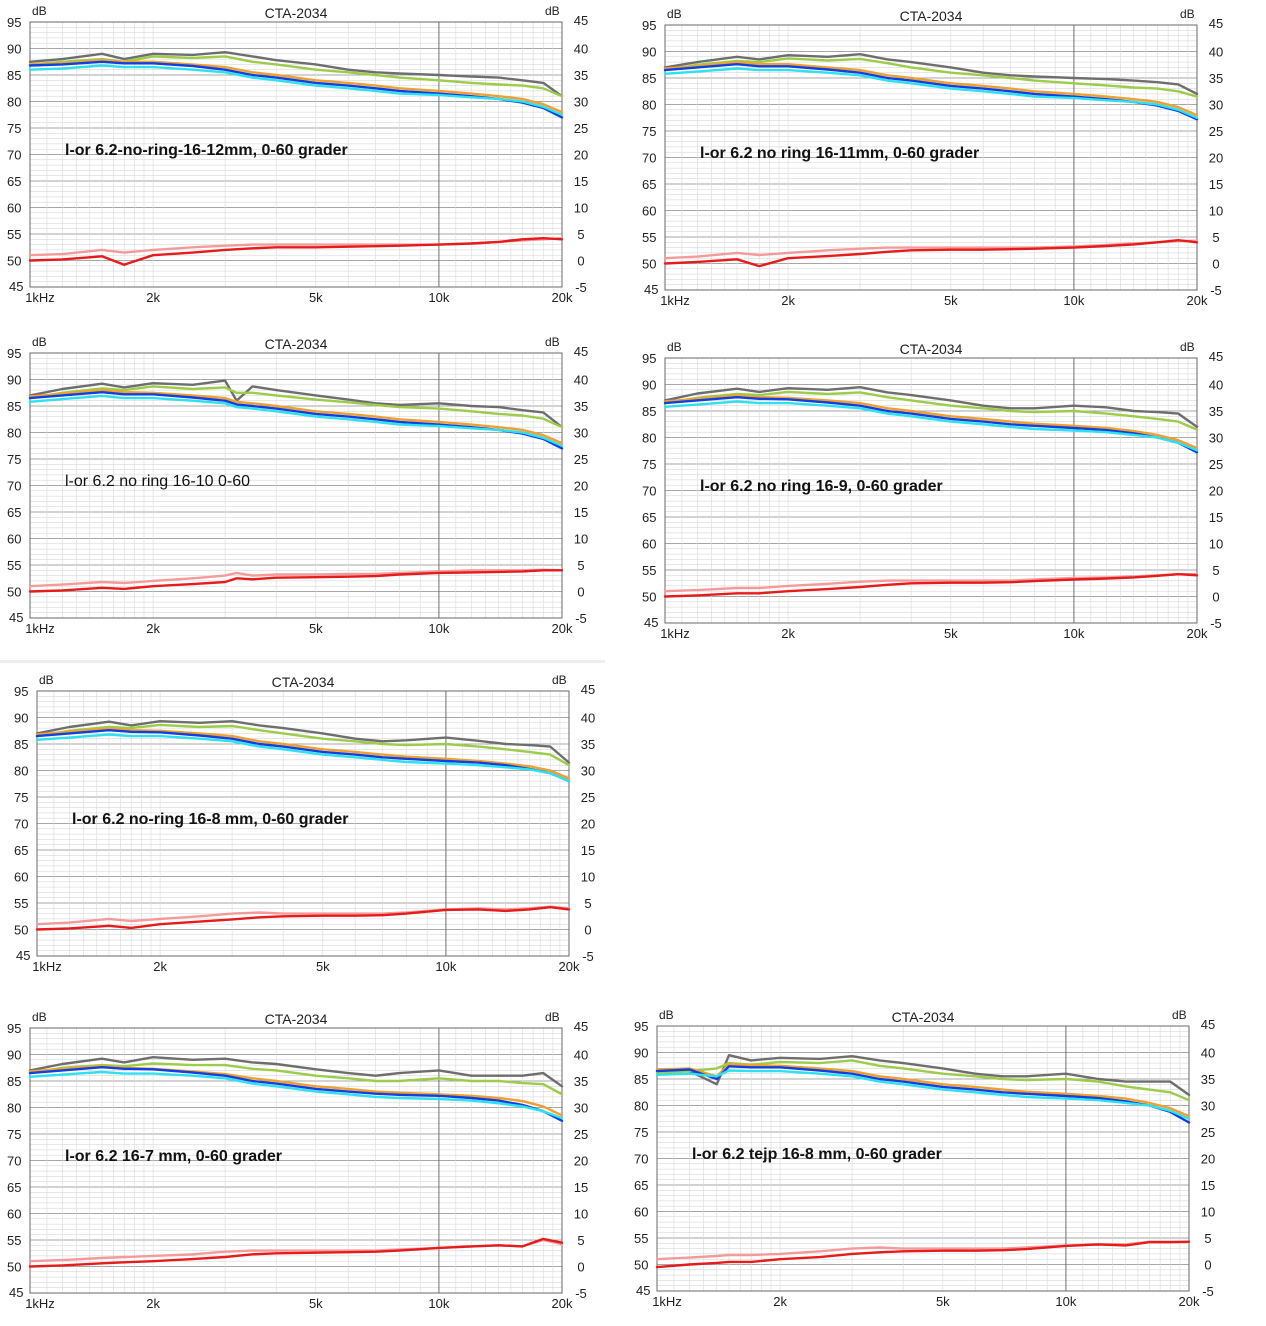 The image size is (1266, 1326). What do you see at coordinates (675, 633) in the screenshot?
I see `x-tick-label: 1kHz` at bounding box center [675, 633].